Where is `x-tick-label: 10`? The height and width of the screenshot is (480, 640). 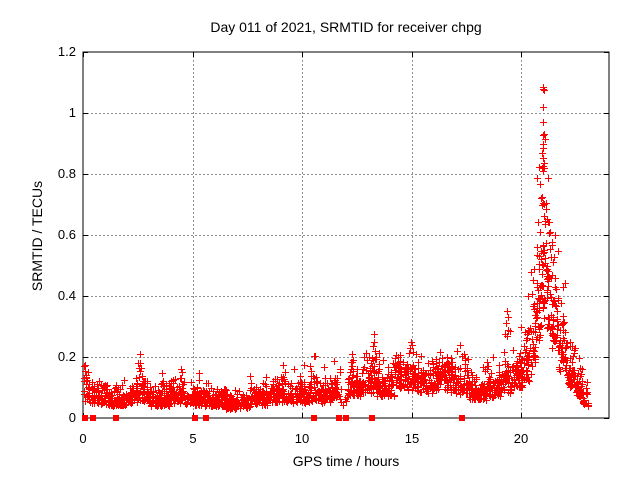 x-tick-label: 10 is located at coordinates (302, 438).